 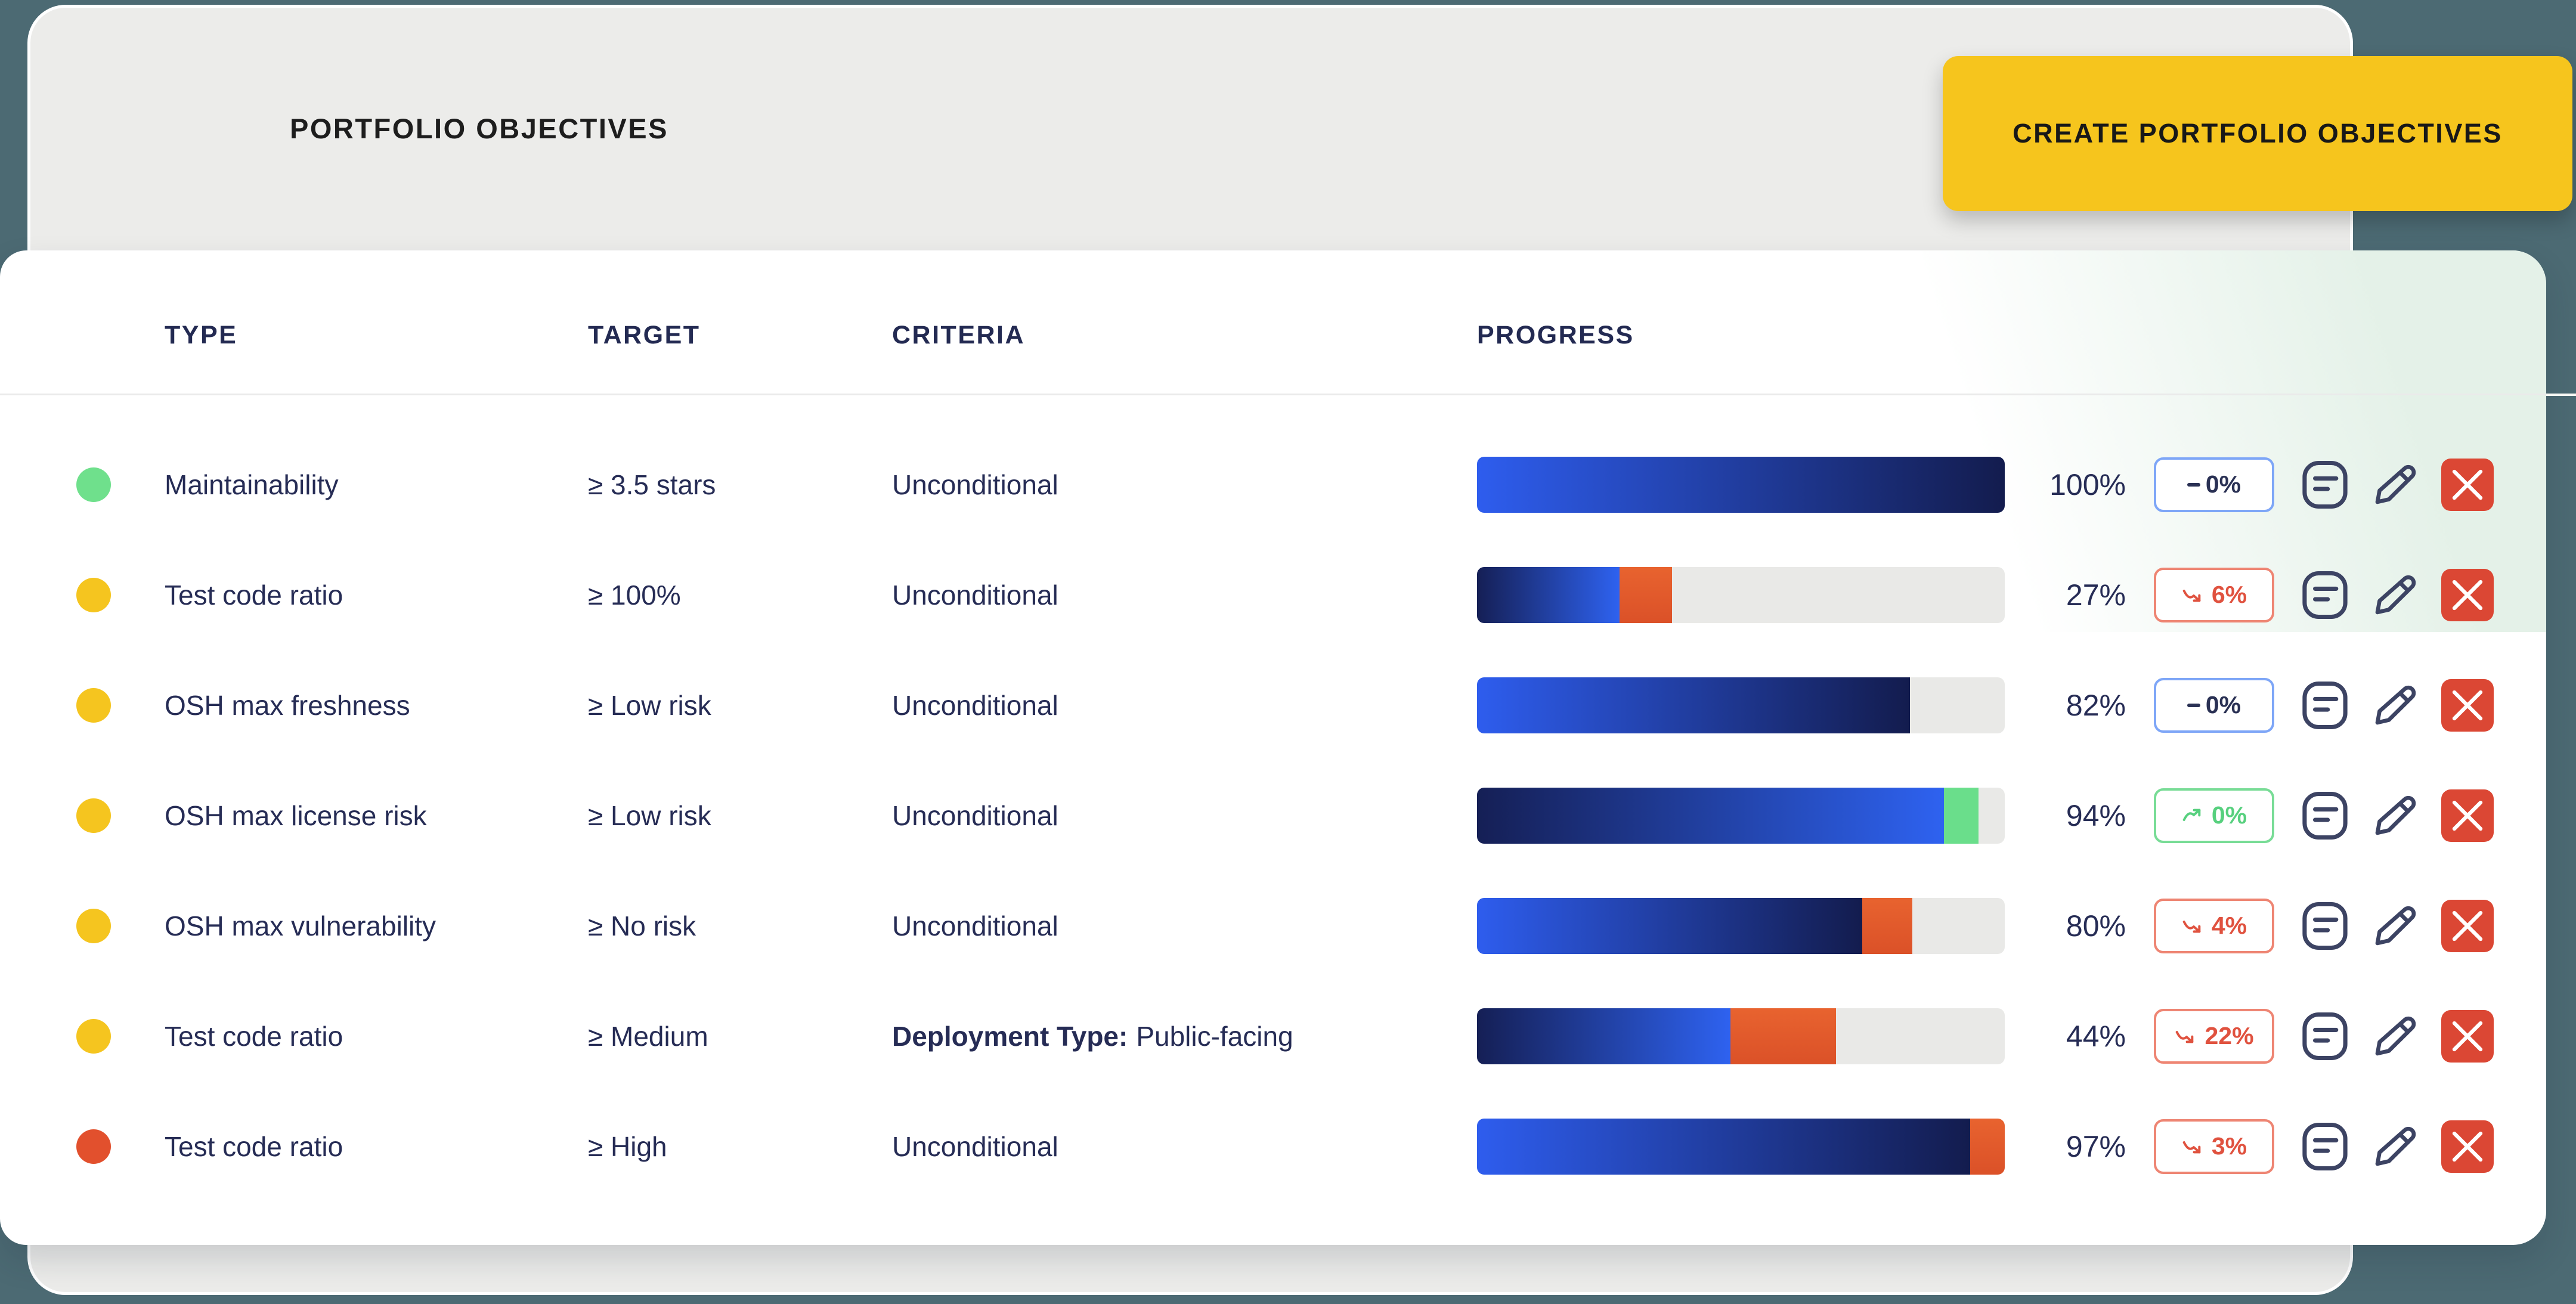 I want to click on trend-badge: 4%, so click(x=2214, y=925).